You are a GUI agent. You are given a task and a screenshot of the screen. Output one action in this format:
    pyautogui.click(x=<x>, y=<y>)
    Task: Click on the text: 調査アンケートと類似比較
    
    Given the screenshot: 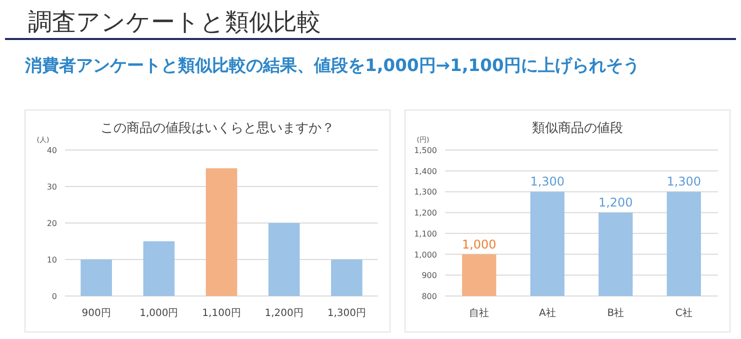 What is the action you would take?
    pyautogui.click(x=174, y=22)
    